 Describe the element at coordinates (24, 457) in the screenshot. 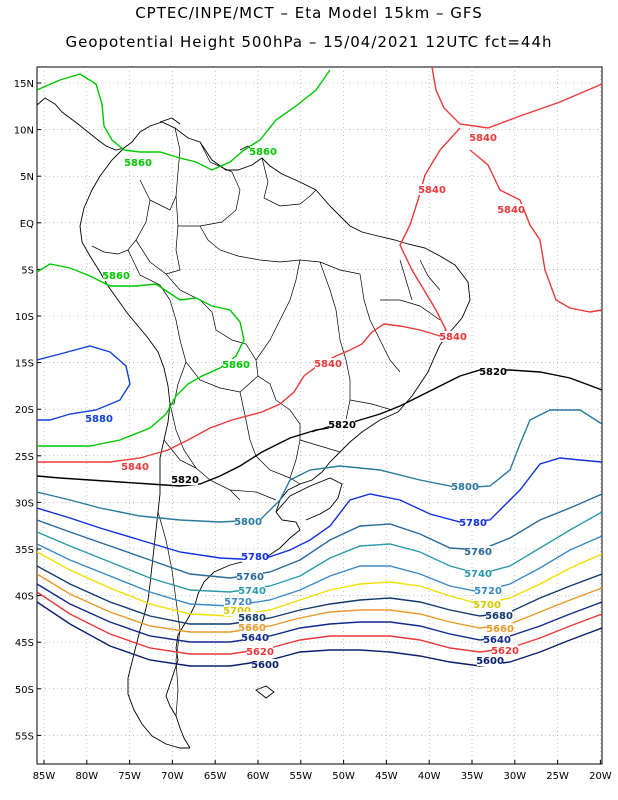

I see `lat-label: 25S` at that location.